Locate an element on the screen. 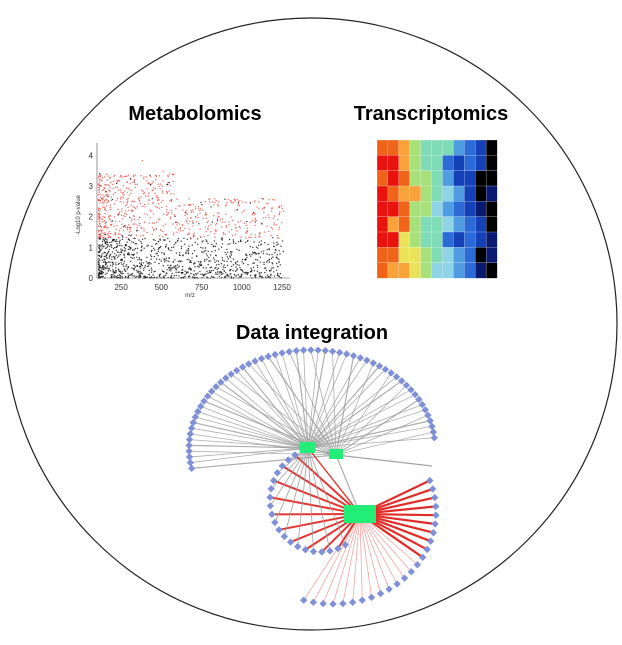 The image size is (622, 645). network-hubs is located at coordinates (338, 482).